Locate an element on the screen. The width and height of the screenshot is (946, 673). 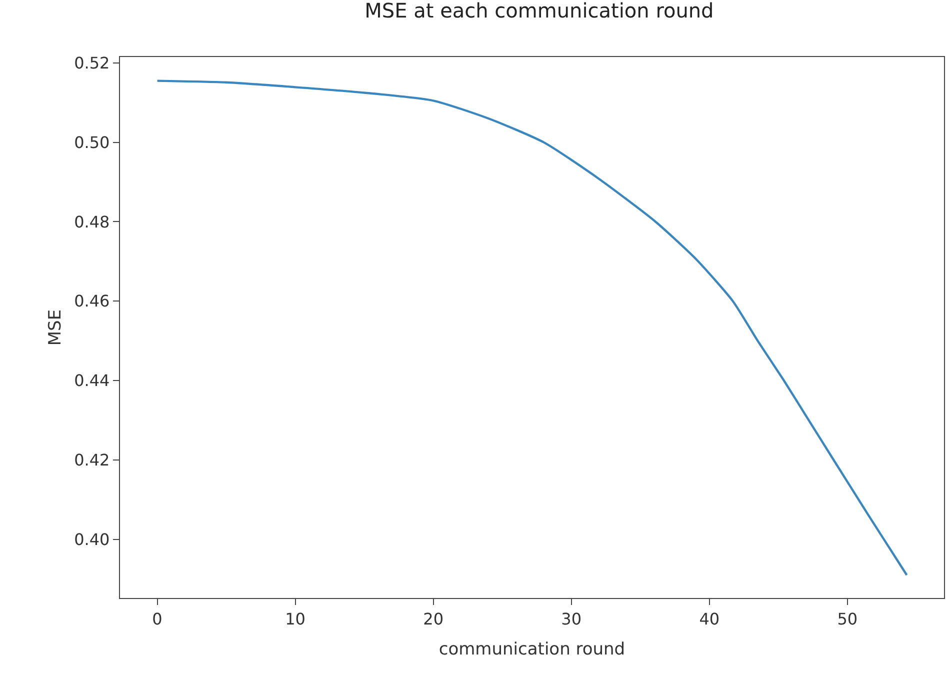
y-tick-label: 0.46 is located at coordinates (92, 301).